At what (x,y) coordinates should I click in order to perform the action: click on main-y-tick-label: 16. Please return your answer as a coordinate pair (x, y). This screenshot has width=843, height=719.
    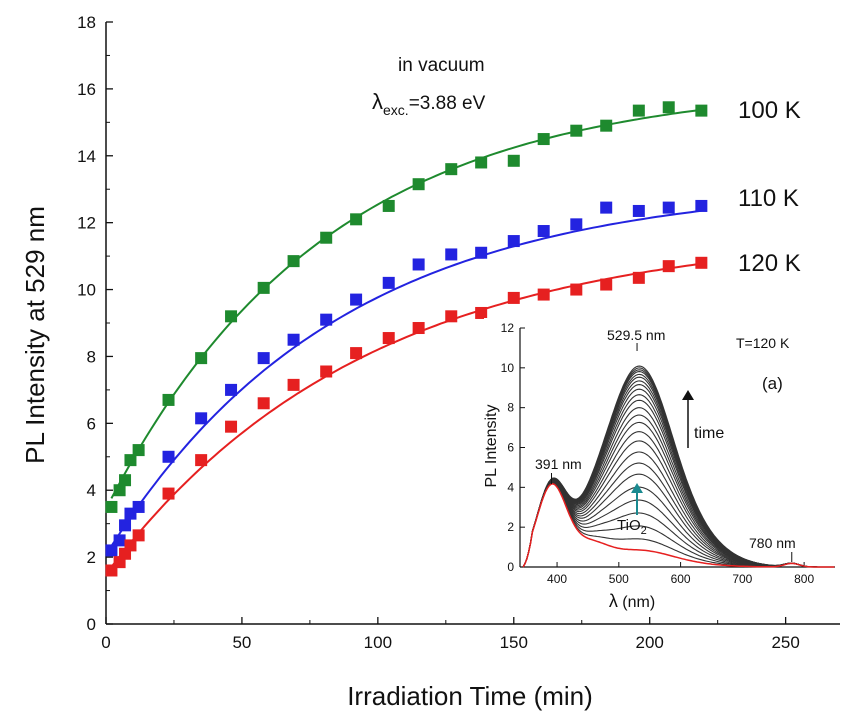
    Looking at the image, I should click on (86, 89).